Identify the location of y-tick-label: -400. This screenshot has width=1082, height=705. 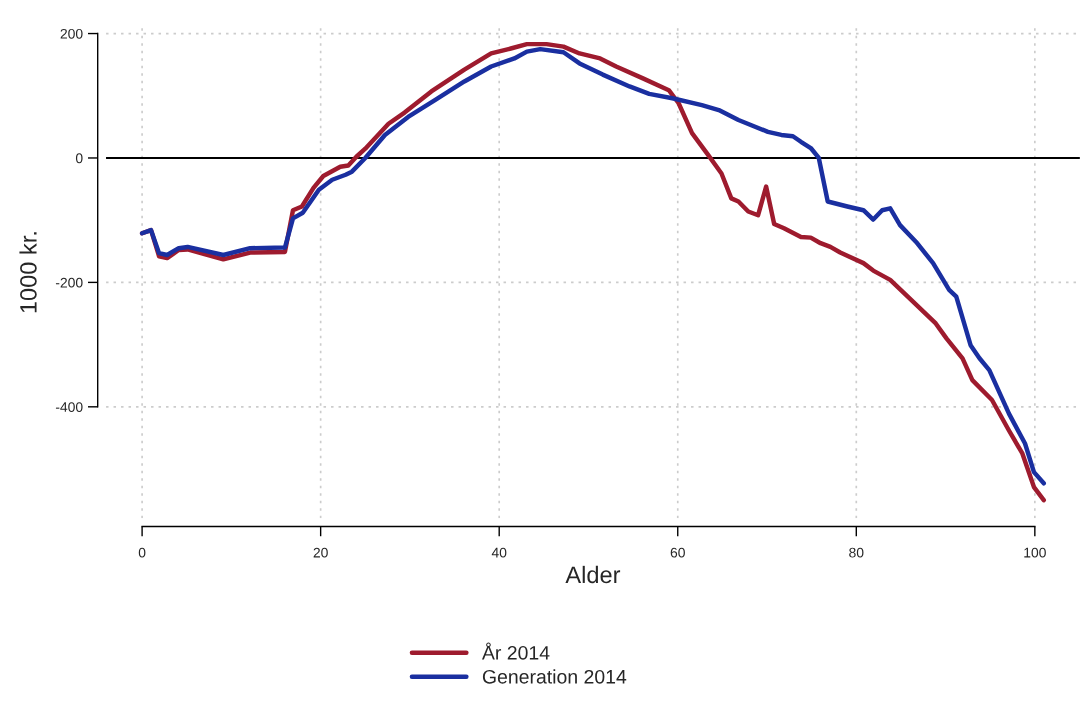
(69, 407).